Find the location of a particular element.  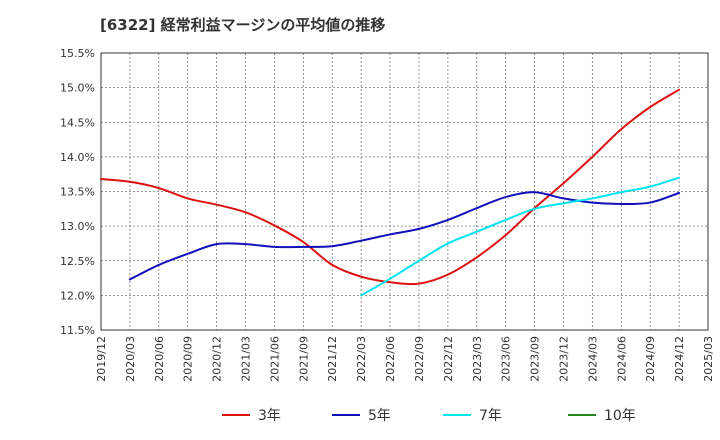

legend: 3年 5年 7年 10年 is located at coordinates (429, 416).